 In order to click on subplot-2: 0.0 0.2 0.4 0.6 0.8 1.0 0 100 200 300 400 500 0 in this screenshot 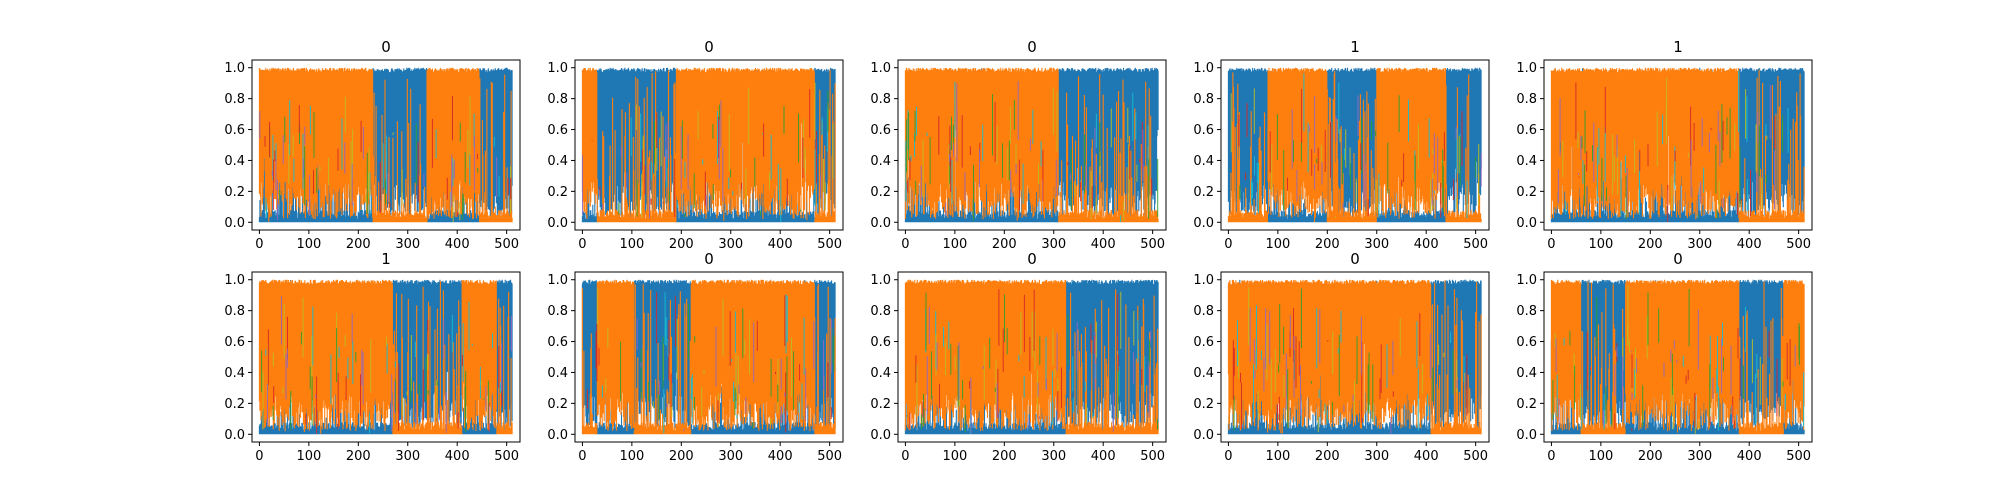, I will do `click(1018, 145)`.